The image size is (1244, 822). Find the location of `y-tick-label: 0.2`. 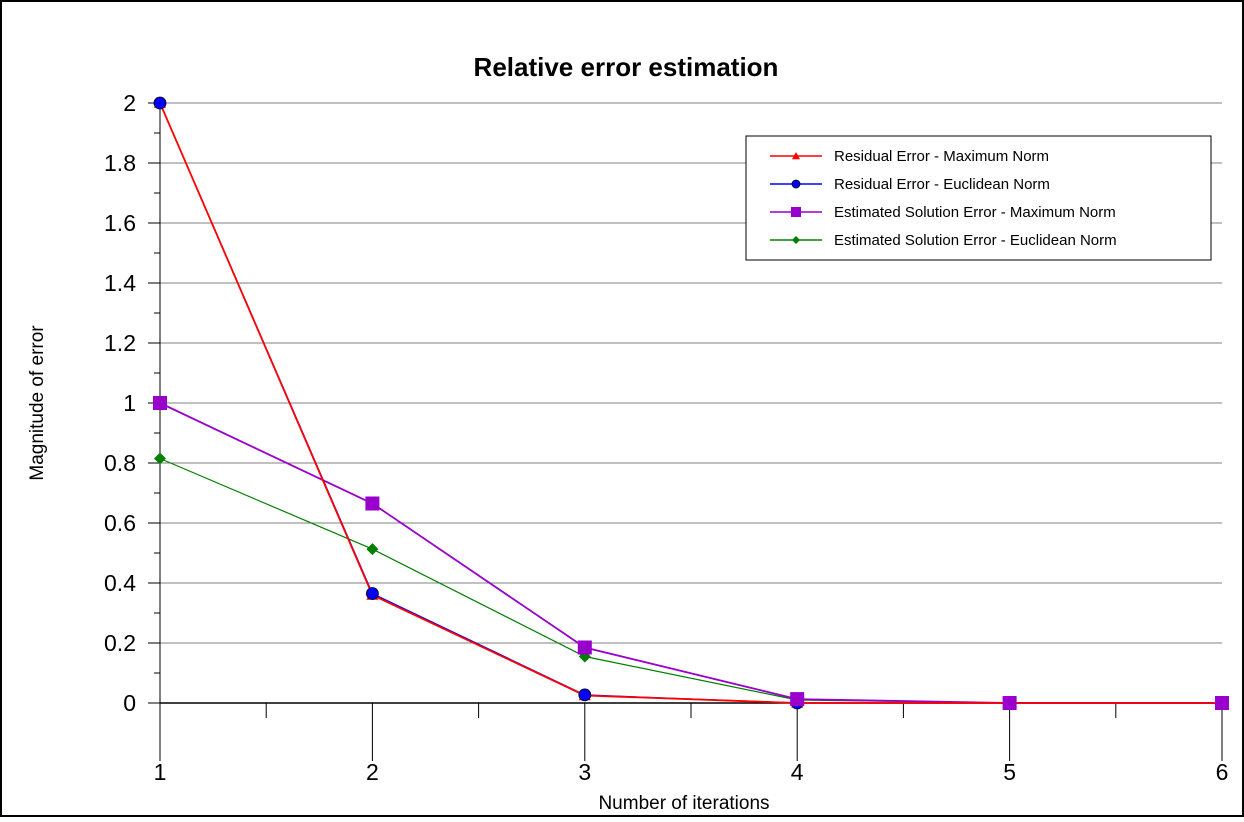

y-tick-label: 0.2 is located at coordinates (120, 643).